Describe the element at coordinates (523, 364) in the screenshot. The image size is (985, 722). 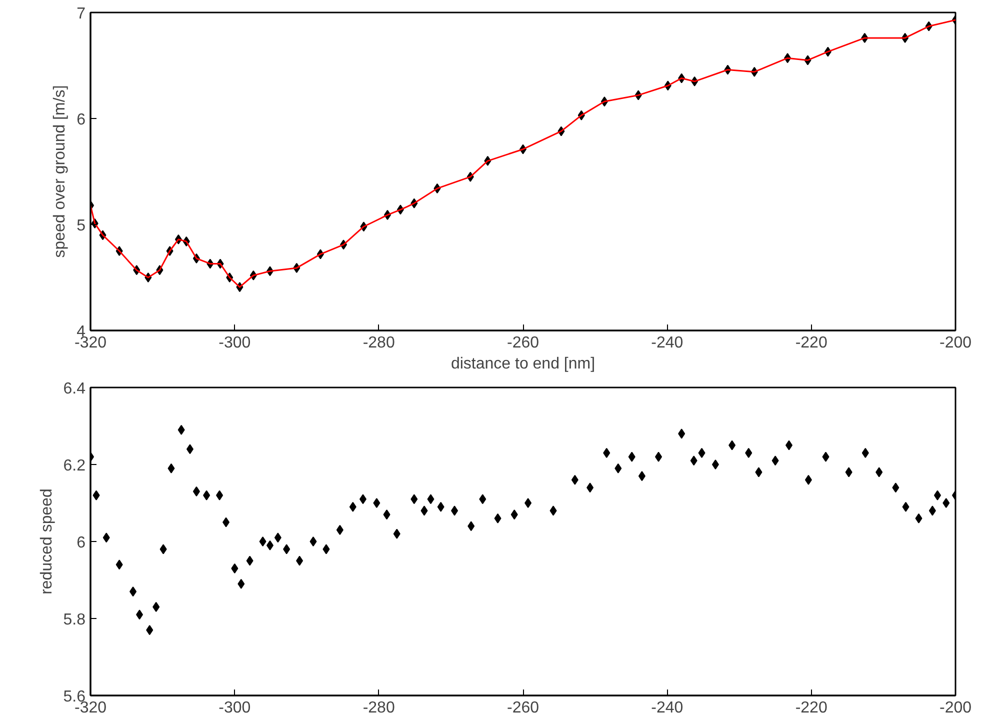
I see `x-axis-title: distance to end [nm]` at that location.